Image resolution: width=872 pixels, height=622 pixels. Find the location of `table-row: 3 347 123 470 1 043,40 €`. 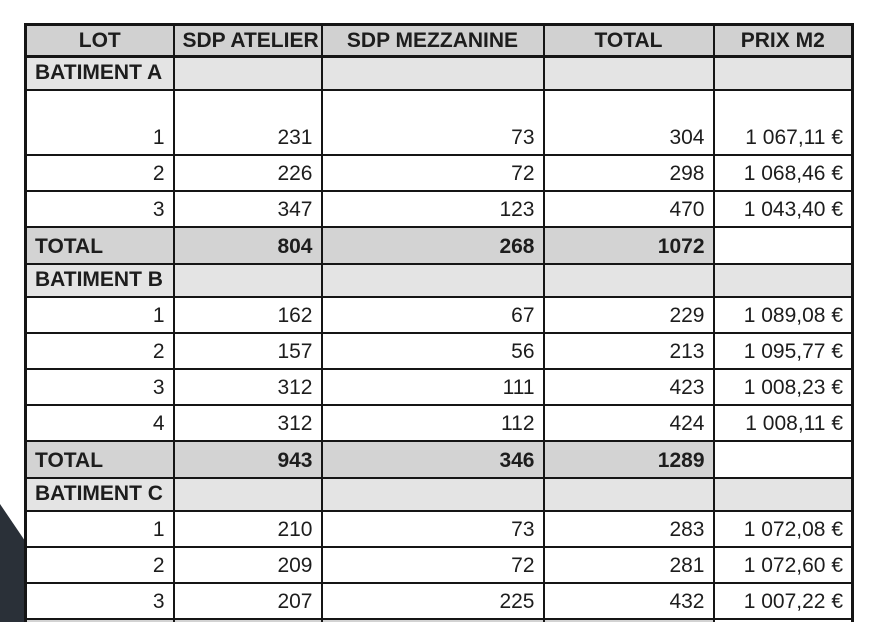

table-row: 3 347 123 470 1 043,40 € is located at coordinates (439, 209).